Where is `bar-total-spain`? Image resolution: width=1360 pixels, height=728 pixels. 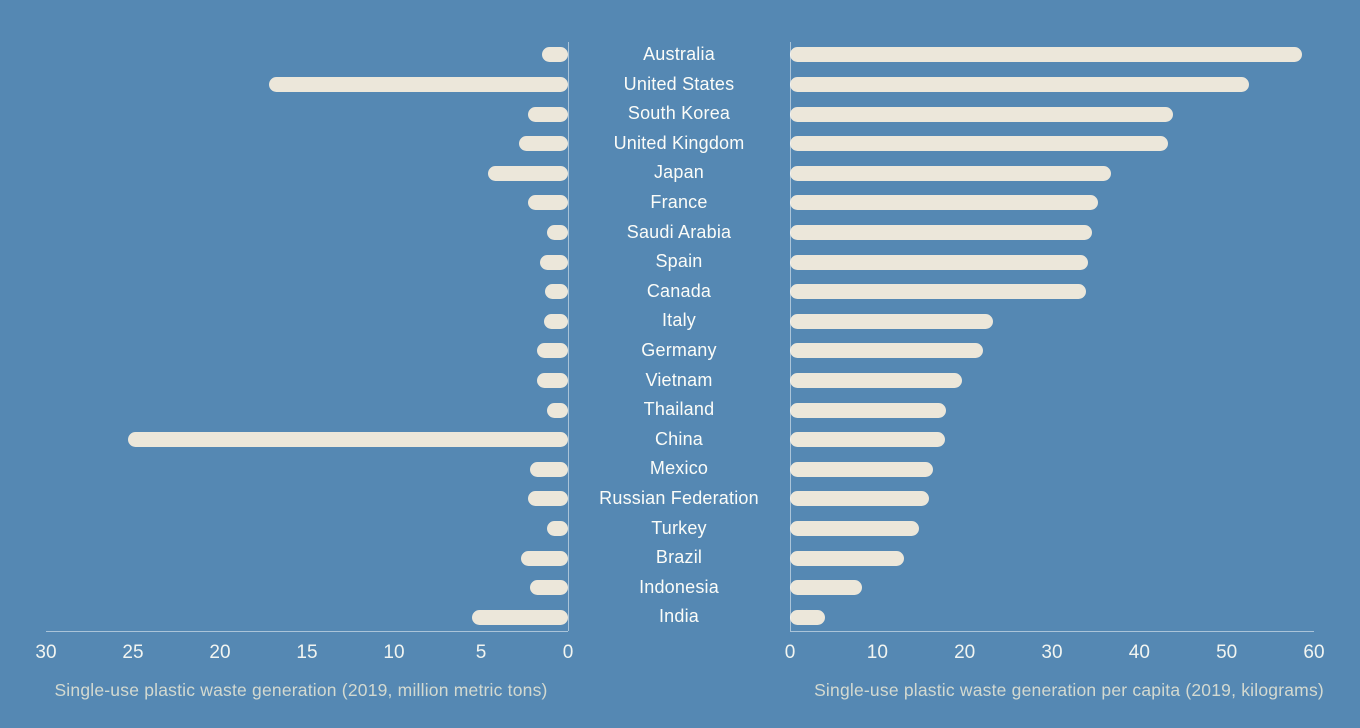 bar-total-spain is located at coordinates (554, 262).